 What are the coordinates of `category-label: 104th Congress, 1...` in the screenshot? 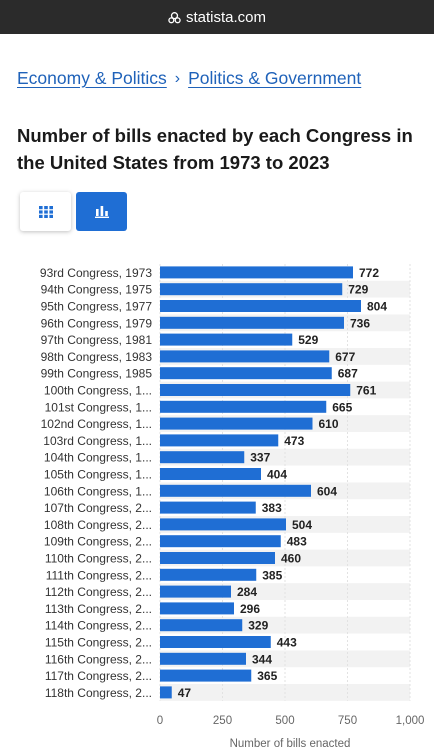 It's located at (98, 458).